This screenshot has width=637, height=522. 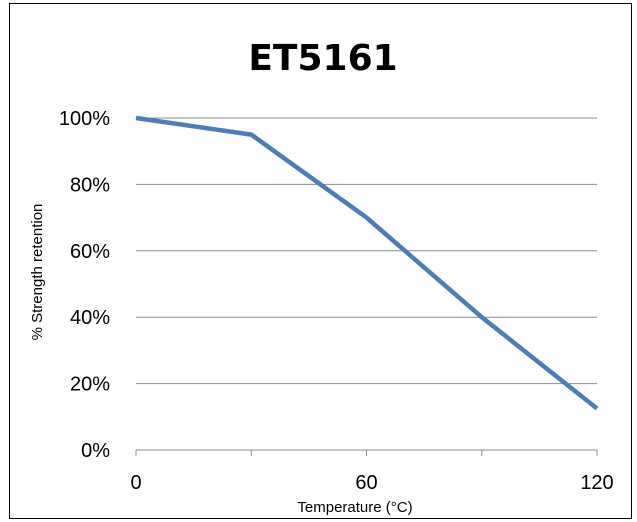 I want to click on y-axis-ticks: 0% 20% 40% 60% 80% 100%, so click(x=84, y=285).